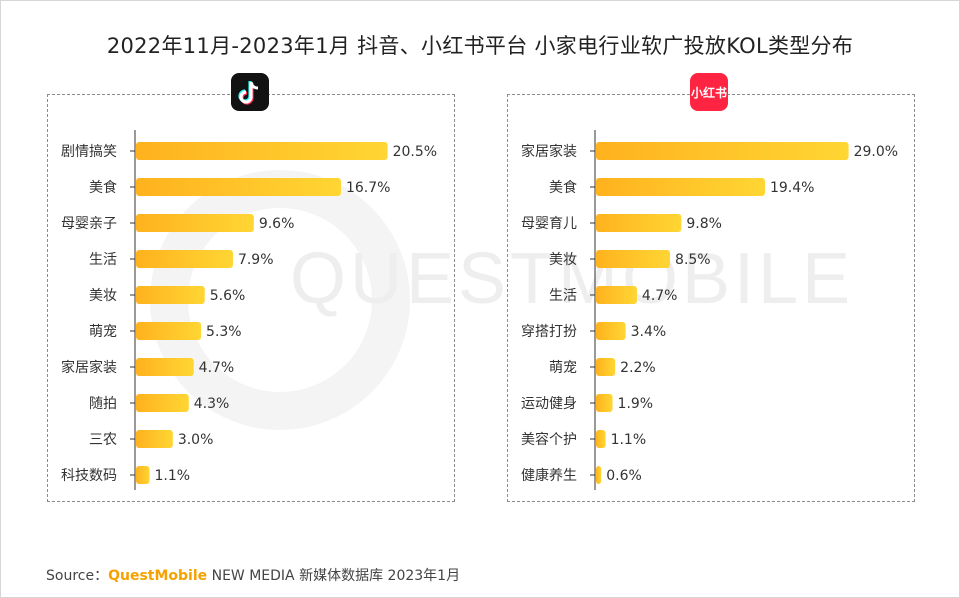 The height and width of the screenshot is (598, 960). I want to click on value-label: 20.5%, so click(415, 152).